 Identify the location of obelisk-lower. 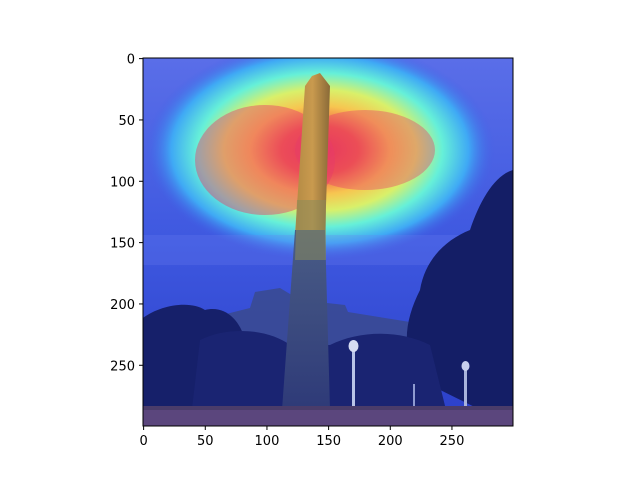
(306, 320).